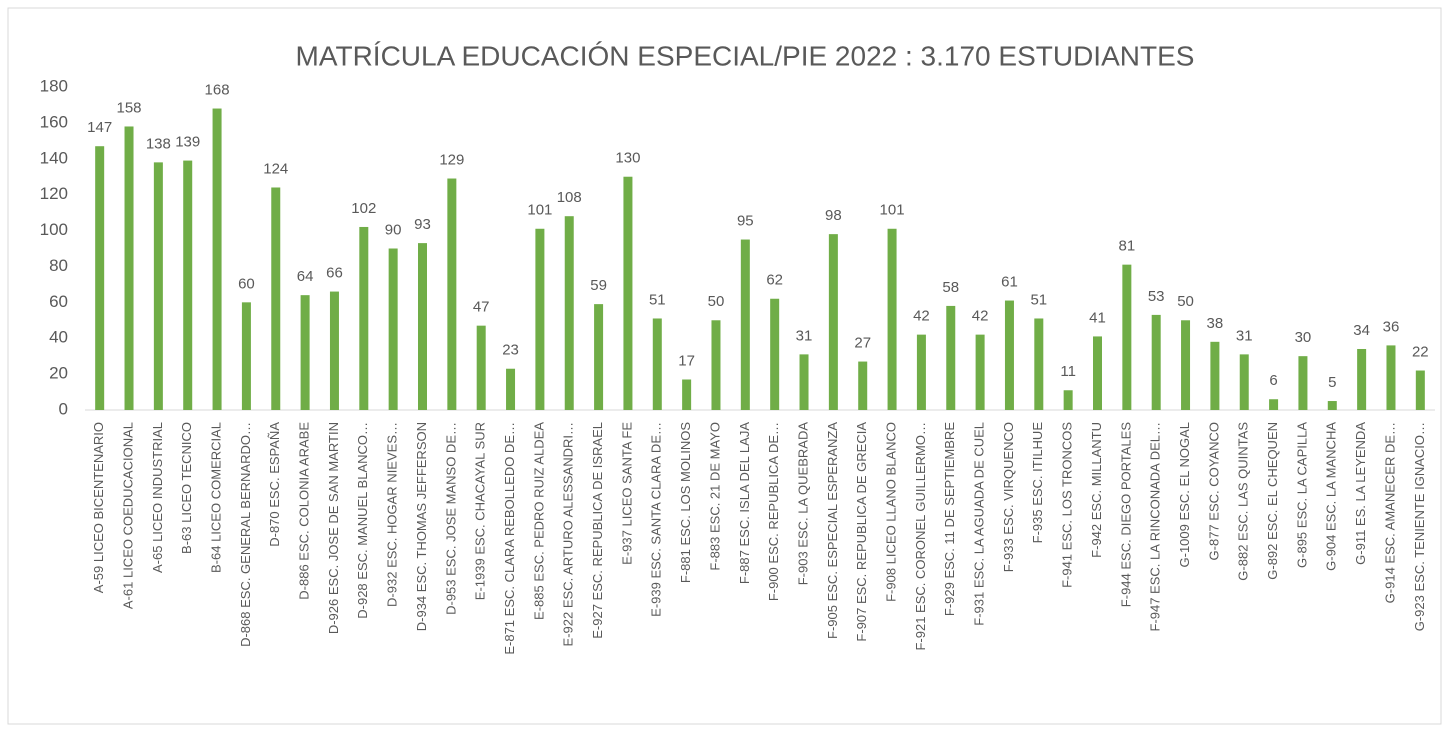 The height and width of the screenshot is (732, 1449). What do you see at coordinates (862, 343) in the screenshot?
I see `data-label: 27` at bounding box center [862, 343].